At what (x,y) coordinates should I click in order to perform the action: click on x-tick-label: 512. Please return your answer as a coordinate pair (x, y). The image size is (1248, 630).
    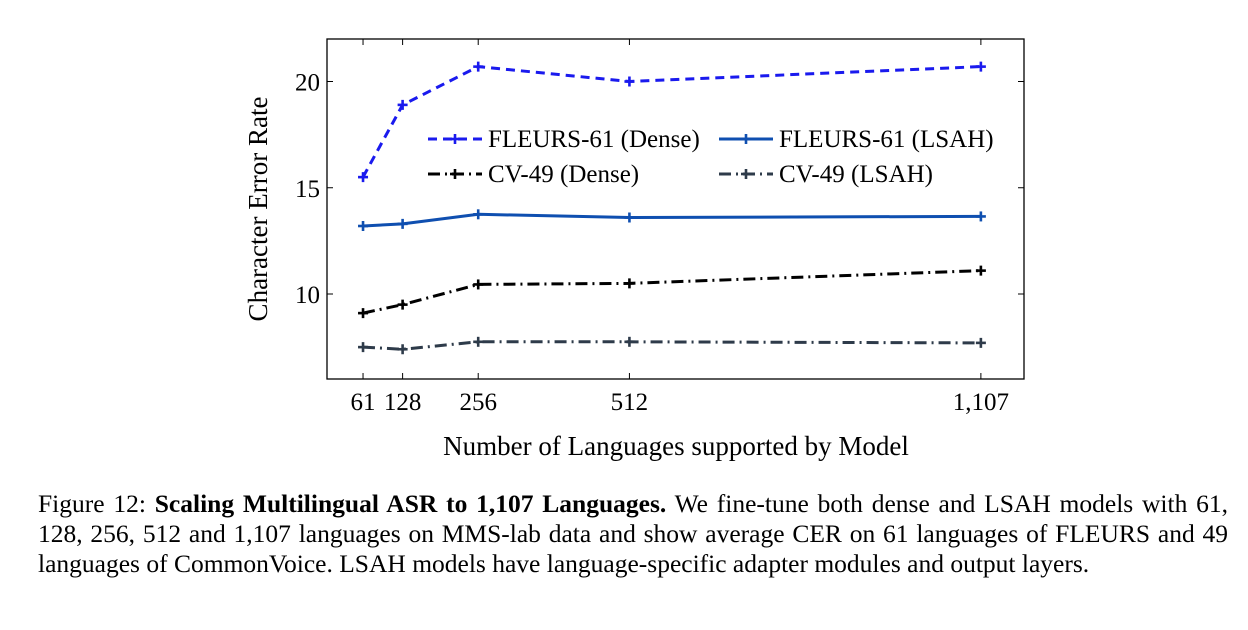
    Looking at the image, I should click on (630, 402).